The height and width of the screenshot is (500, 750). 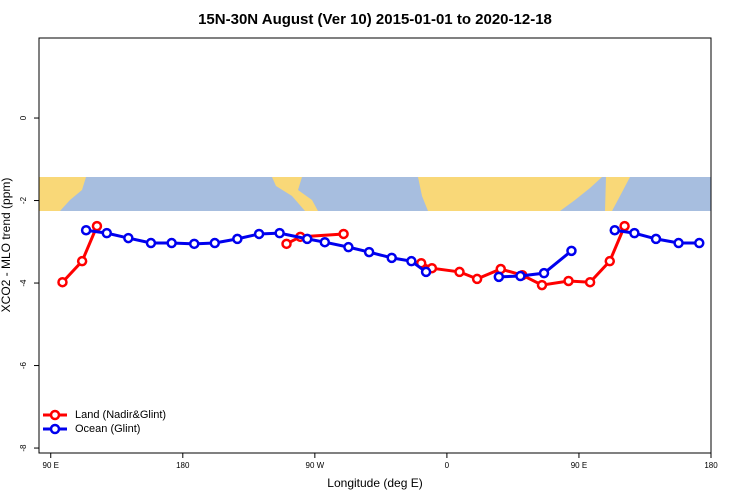 I want to click on y-tick-label: -4, so click(x=23, y=283).